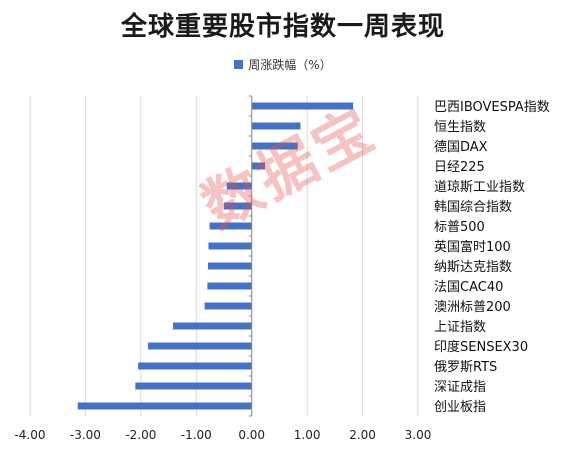 This screenshot has height=455, width=566. What do you see at coordinates (290, 65) in the screenshot?
I see `legend-entry: 周涨跌幅（%）` at bounding box center [290, 65].